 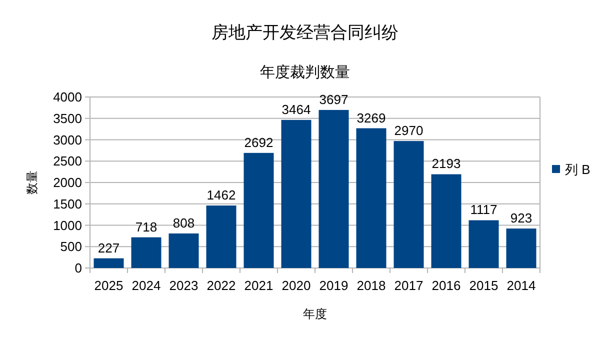 I want to click on y-tick-label: 1000, so click(x=67, y=225).